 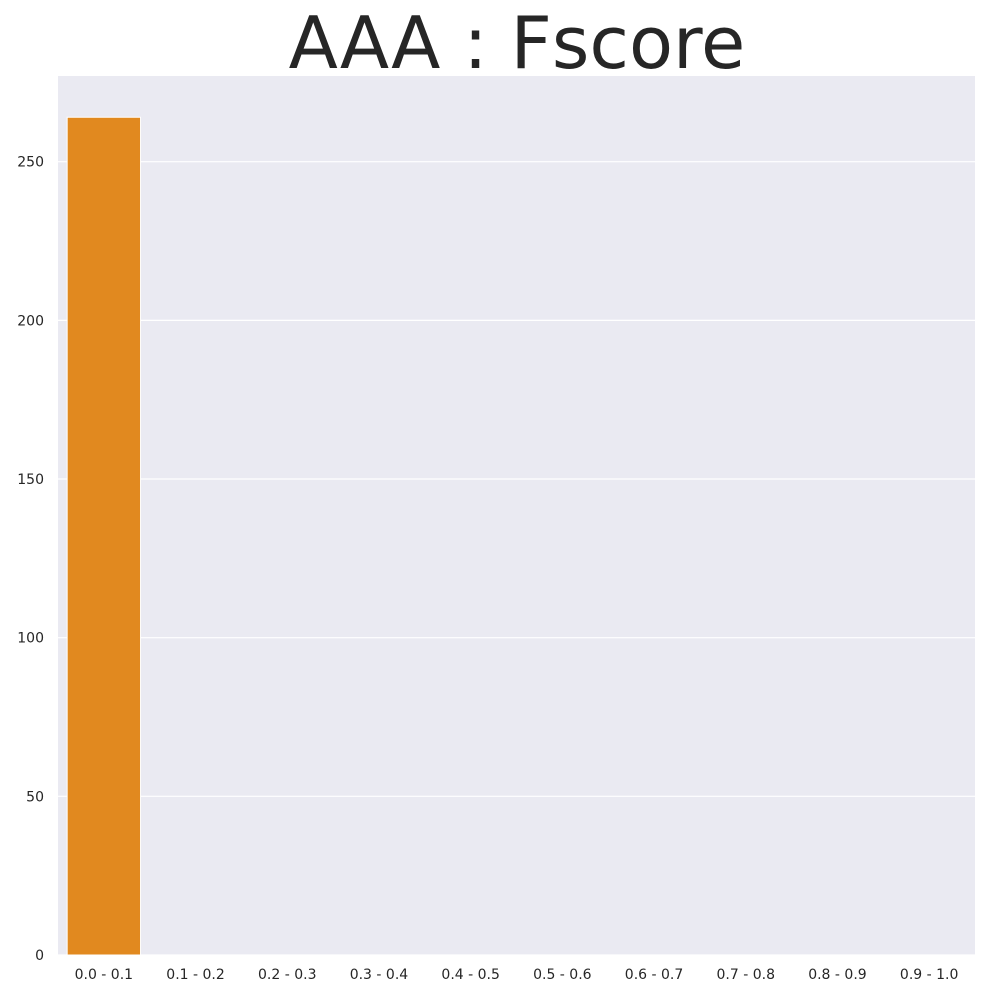 What do you see at coordinates (929, 975) in the screenshot?
I see `x-tick-label: 0.9 - 1.0` at bounding box center [929, 975].